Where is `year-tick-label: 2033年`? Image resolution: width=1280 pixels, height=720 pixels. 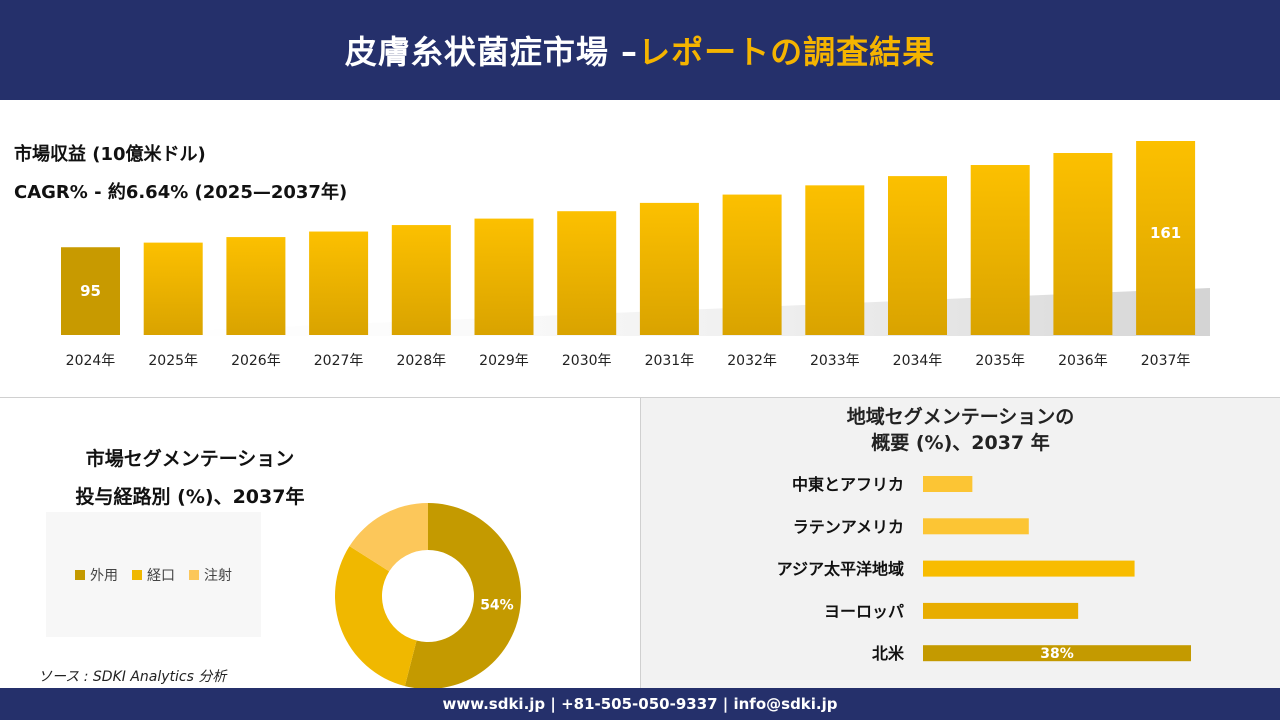
year-tick-label: 2033年 is located at coordinates (835, 361).